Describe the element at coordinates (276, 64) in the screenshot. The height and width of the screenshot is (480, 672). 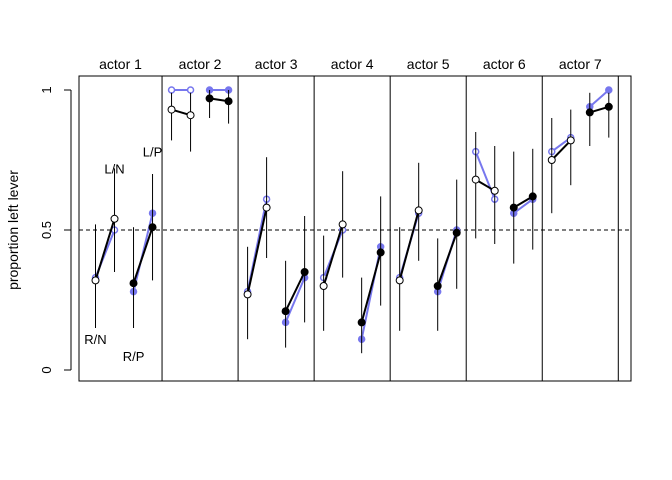
I see `actor-label: actor 3` at that location.